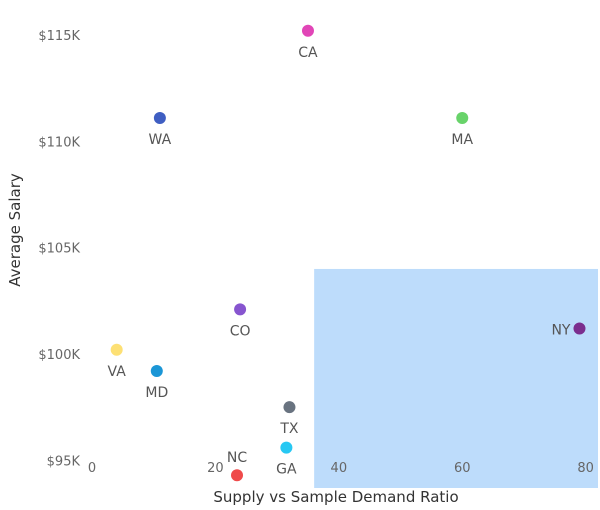 Image resolution: width=600 pixels, height=510 pixels. I want to click on data-label-ny: NY, so click(560, 330).